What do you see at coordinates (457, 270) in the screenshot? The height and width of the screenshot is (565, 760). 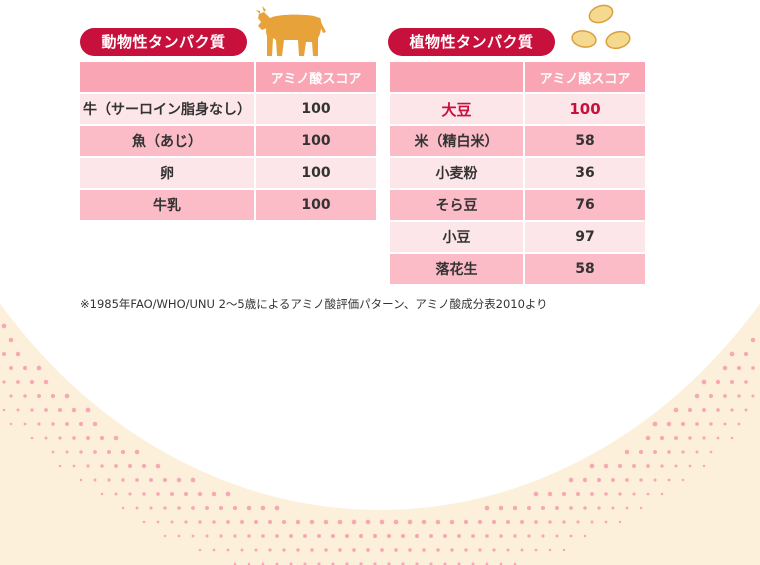 I see `food-name: 落花生` at bounding box center [457, 270].